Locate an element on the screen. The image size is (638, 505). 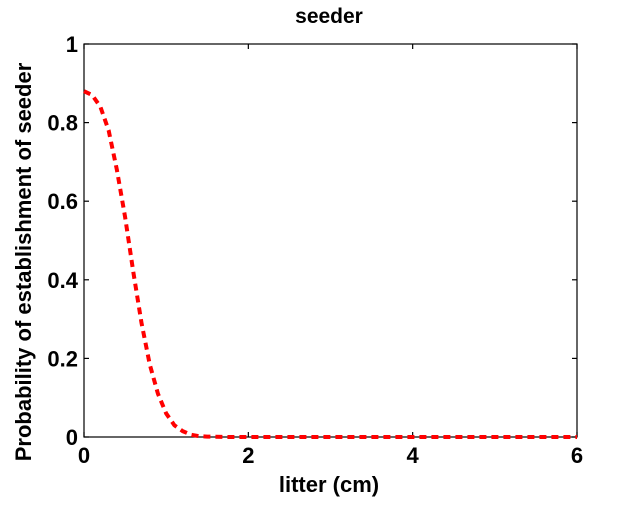
x-axis-label: litter (cm) is located at coordinates (329, 484).